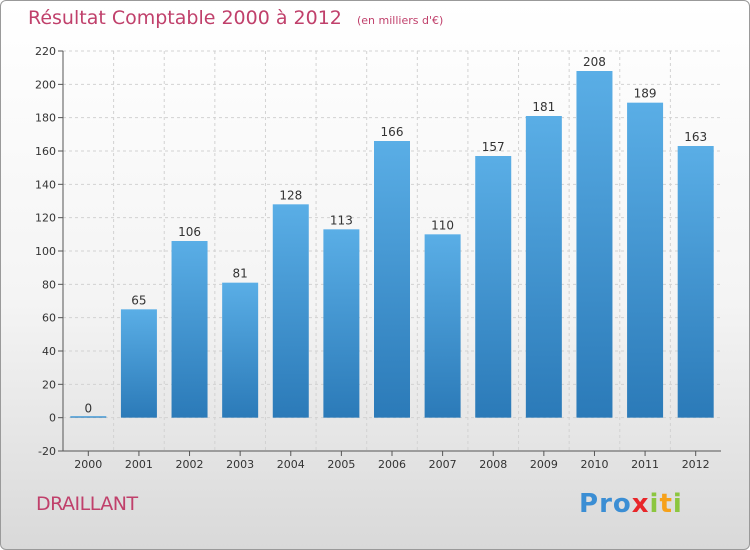 The height and width of the screenshot is (550, 750). Describe the element at coordinates (139, 464) in the screenshot. I see `x-tick-label: 2001` at that location.